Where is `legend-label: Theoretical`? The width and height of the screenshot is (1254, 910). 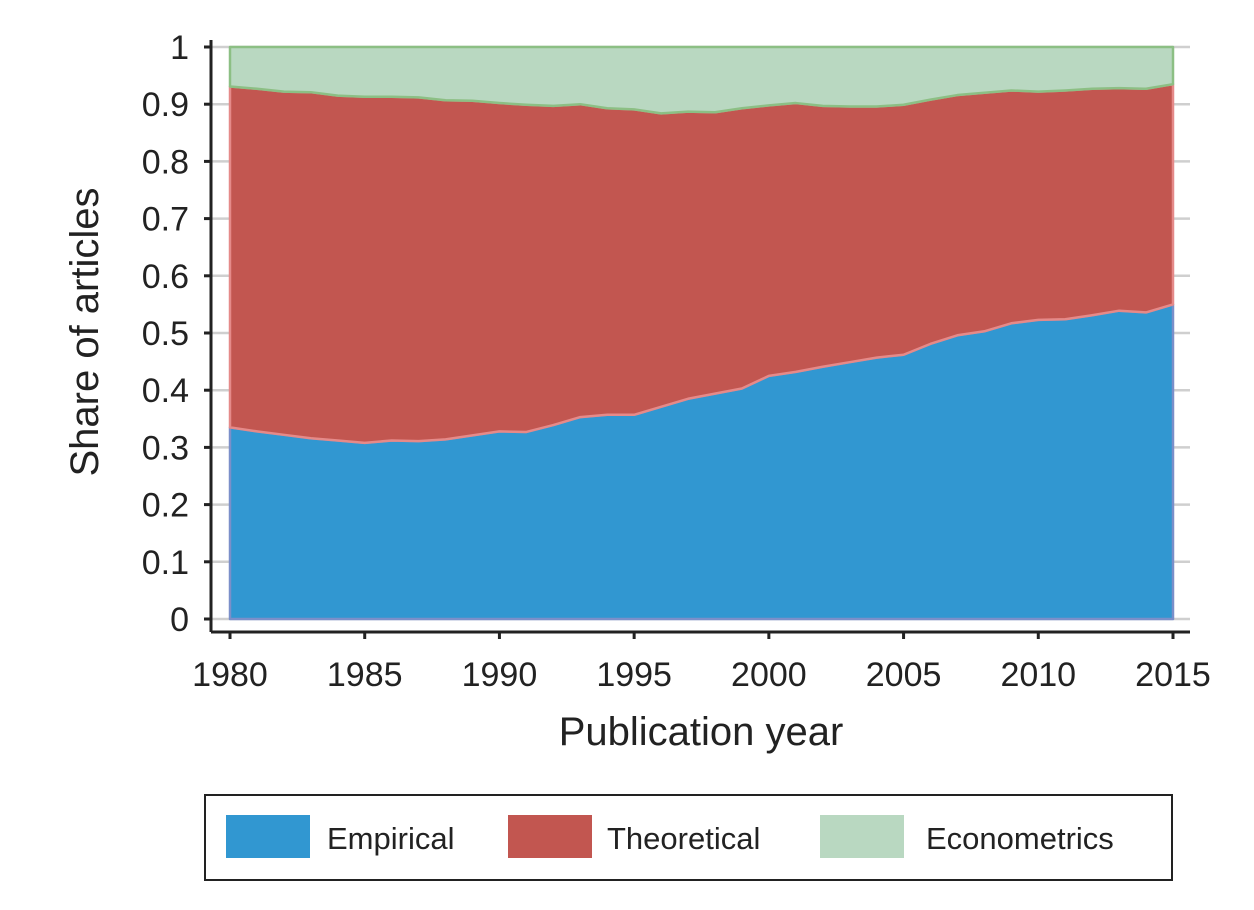 legend-label: Theoretical is located at coordinates (683, 838).